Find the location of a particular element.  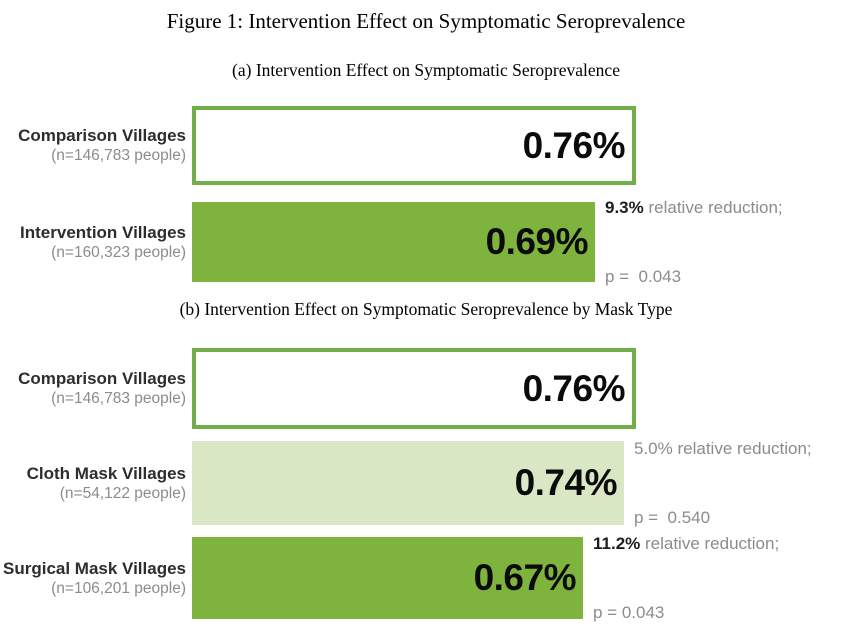

bar-label-title: Cloth Mask Villages is located at coordinates (106, 473).